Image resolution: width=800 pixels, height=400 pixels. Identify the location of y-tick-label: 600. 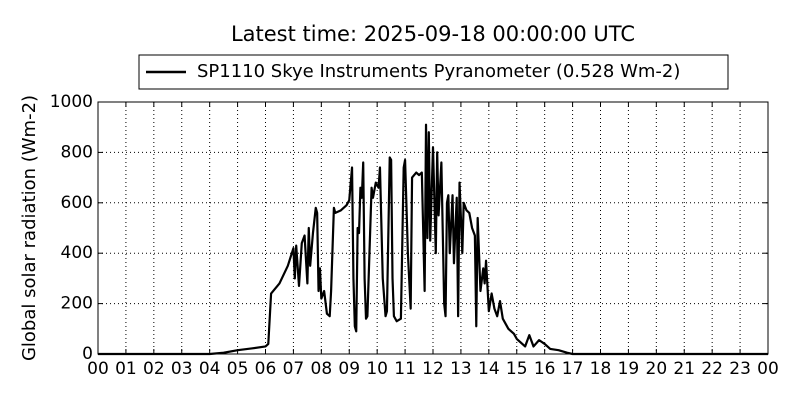
(77, 203).